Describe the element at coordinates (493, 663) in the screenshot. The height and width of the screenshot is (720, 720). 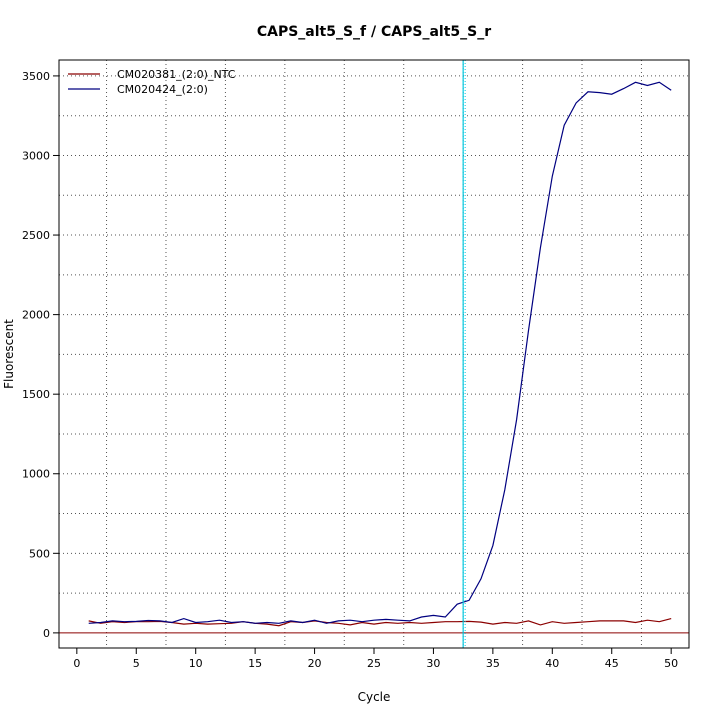
I see `x-tick-label: 35` at that location.